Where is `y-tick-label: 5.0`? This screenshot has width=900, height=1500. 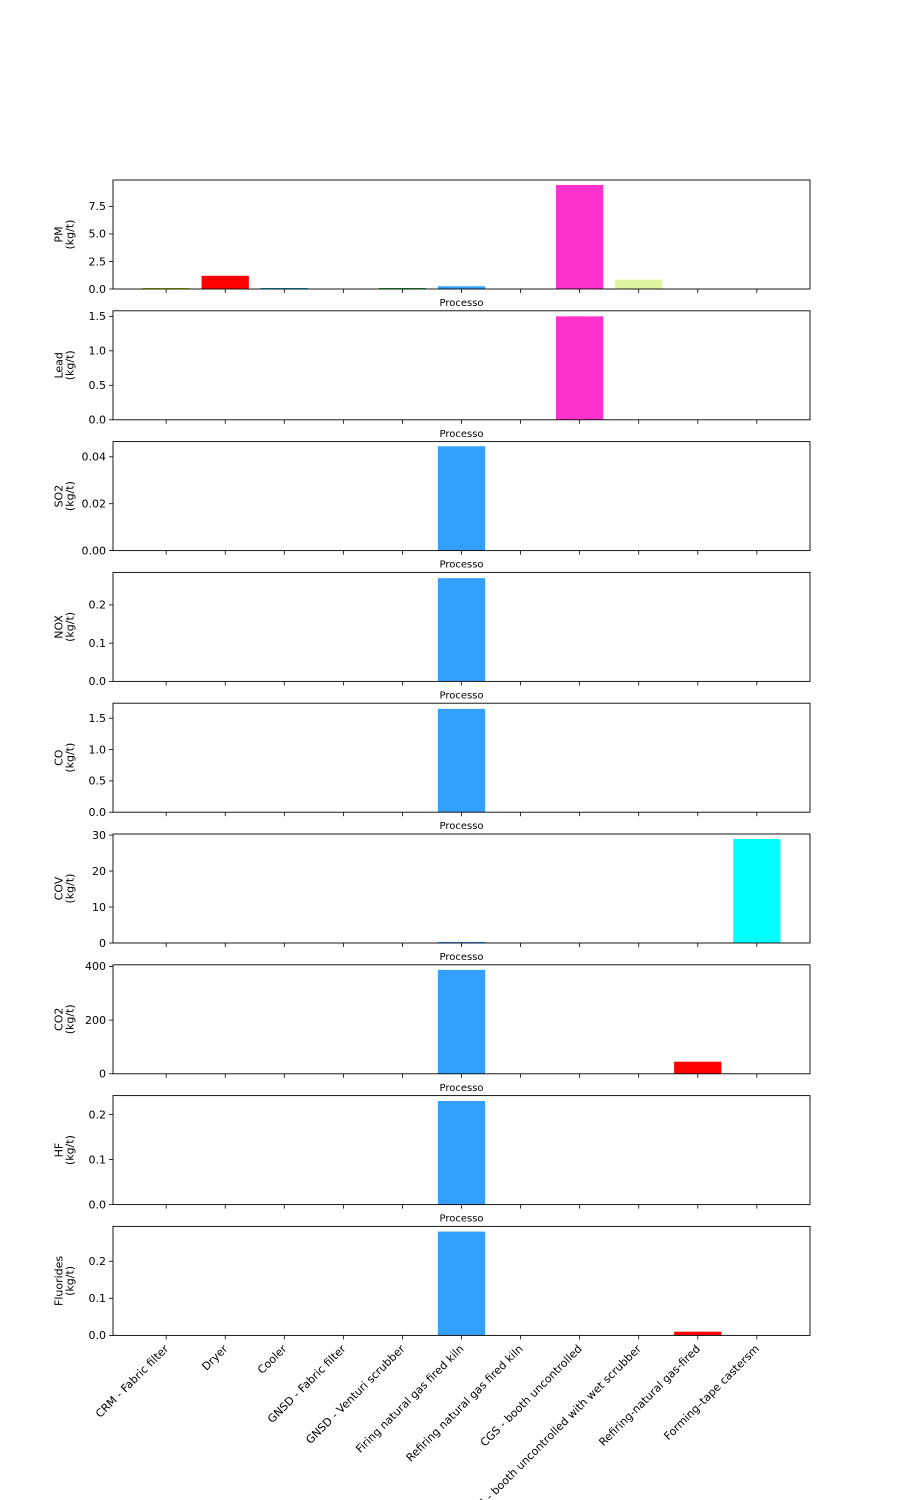 y-tick-label: 5.0 is located at coordinates (98, 234).